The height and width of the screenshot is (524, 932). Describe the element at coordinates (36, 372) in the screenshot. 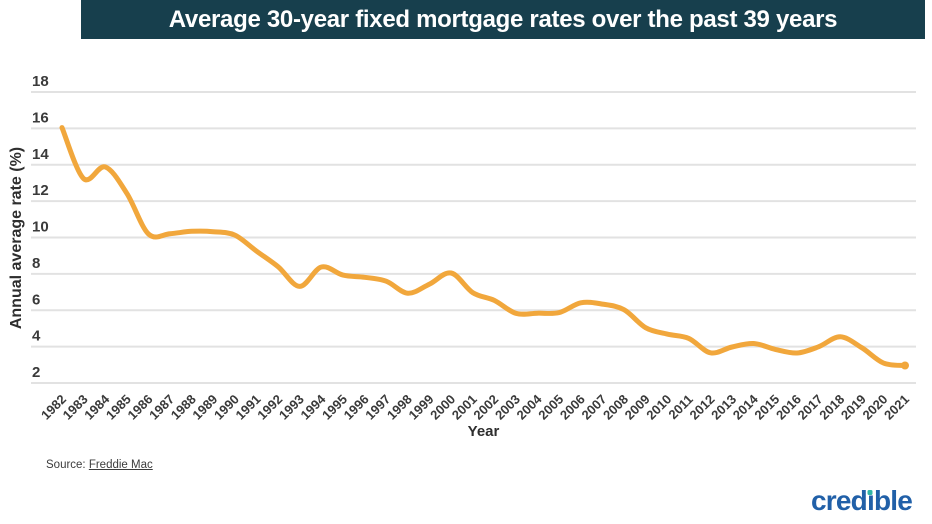

I see `y-tick-label: 2` at that location.